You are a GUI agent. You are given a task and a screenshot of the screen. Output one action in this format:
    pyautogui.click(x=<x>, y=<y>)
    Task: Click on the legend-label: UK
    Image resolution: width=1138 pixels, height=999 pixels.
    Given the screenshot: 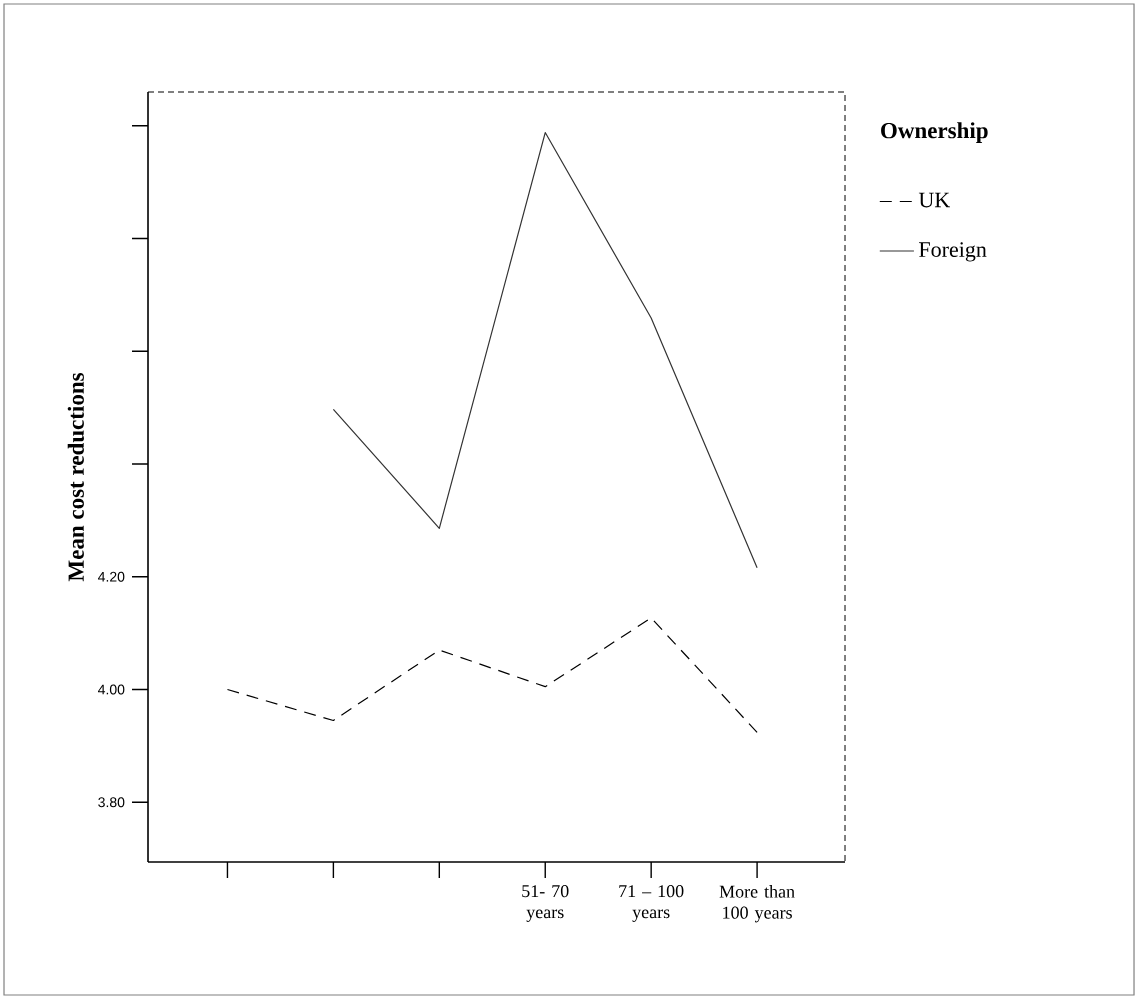 What is the action you would take?
    pyautogui.click(x=934, y=200)
    